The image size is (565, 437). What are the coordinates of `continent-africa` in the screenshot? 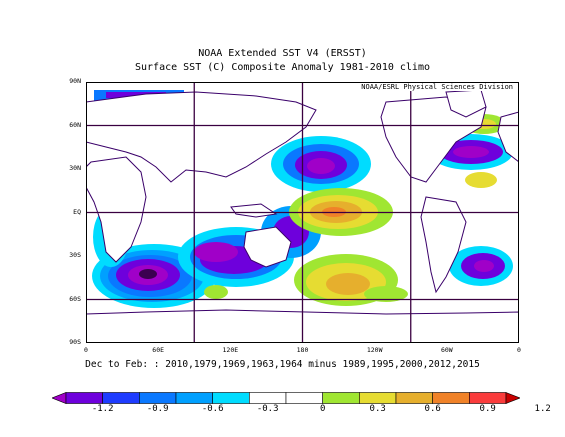 It's located at (116, 209).